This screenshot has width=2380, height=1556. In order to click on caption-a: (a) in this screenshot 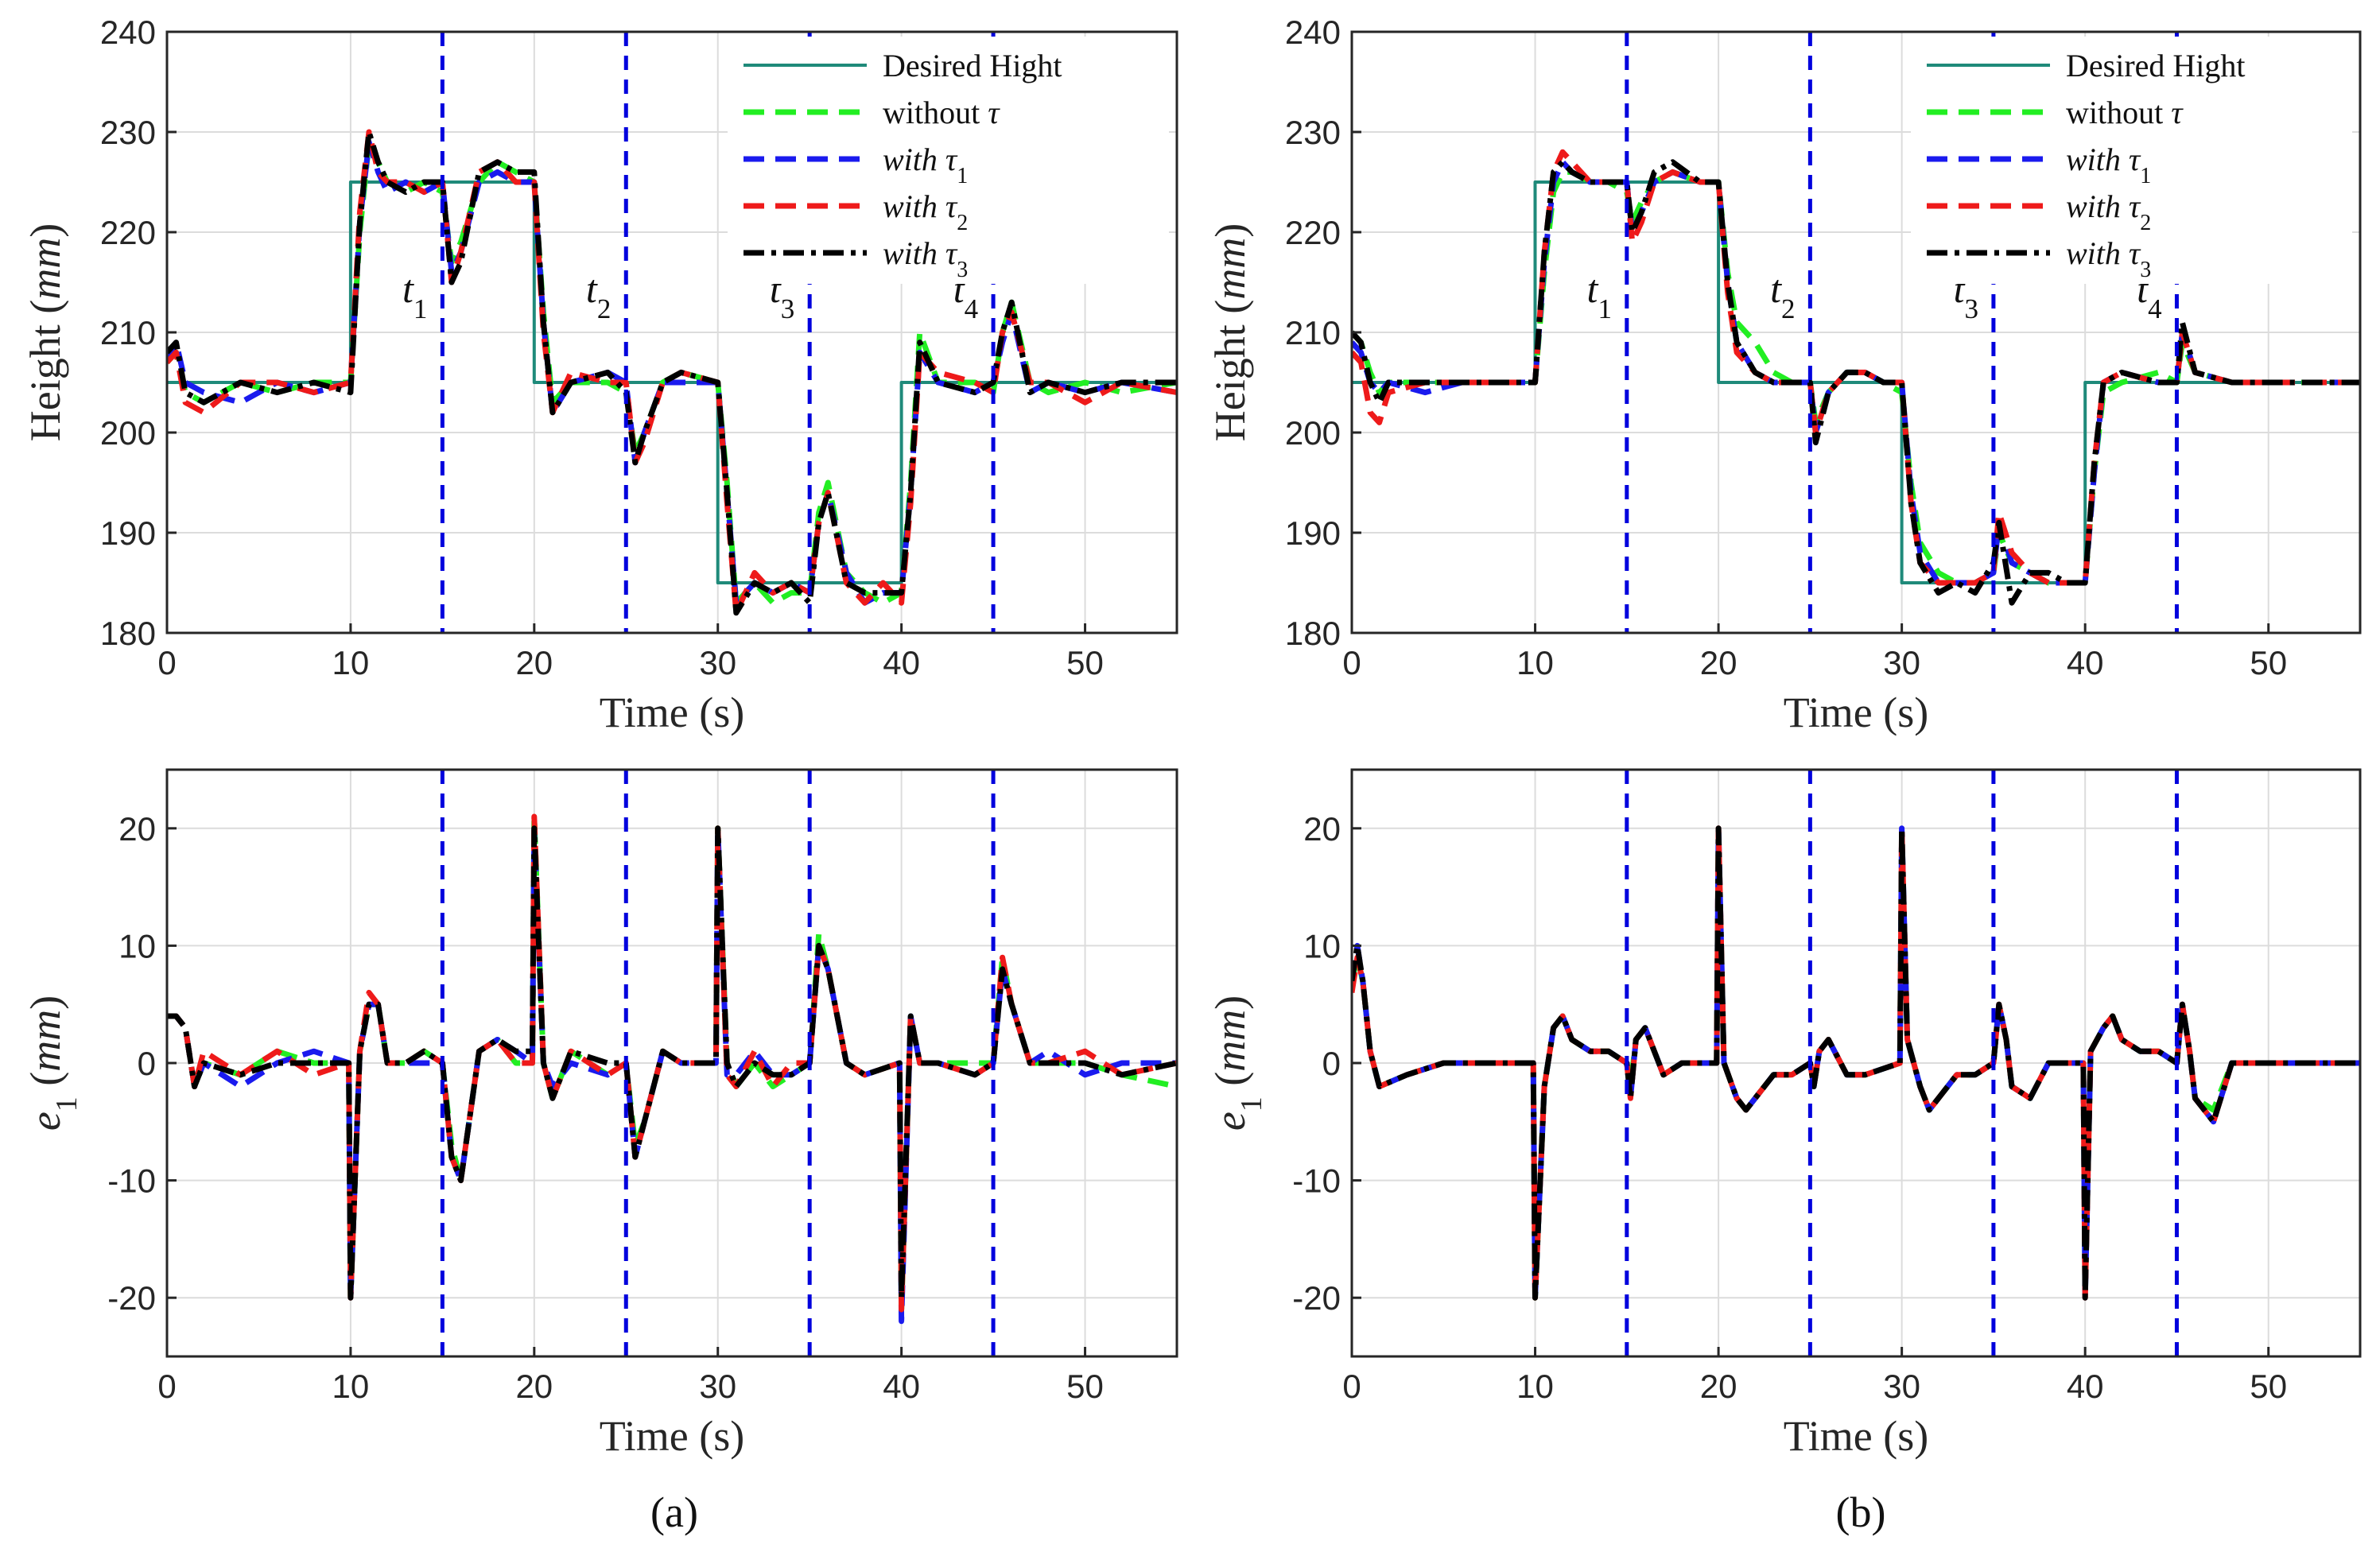, I will do `click(674, 1512)`.